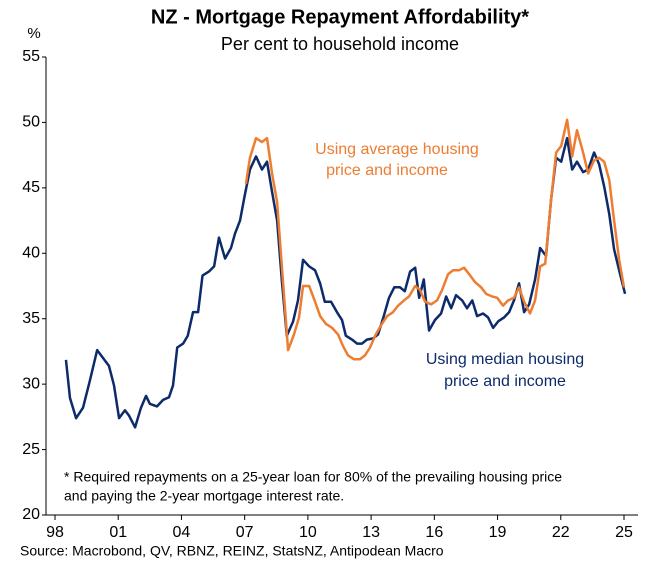 This screenshot has height=565, width=646. Describe the element at coordinates (182, 532) in the screenshot. I see `x-tick-label: 04` at that location.